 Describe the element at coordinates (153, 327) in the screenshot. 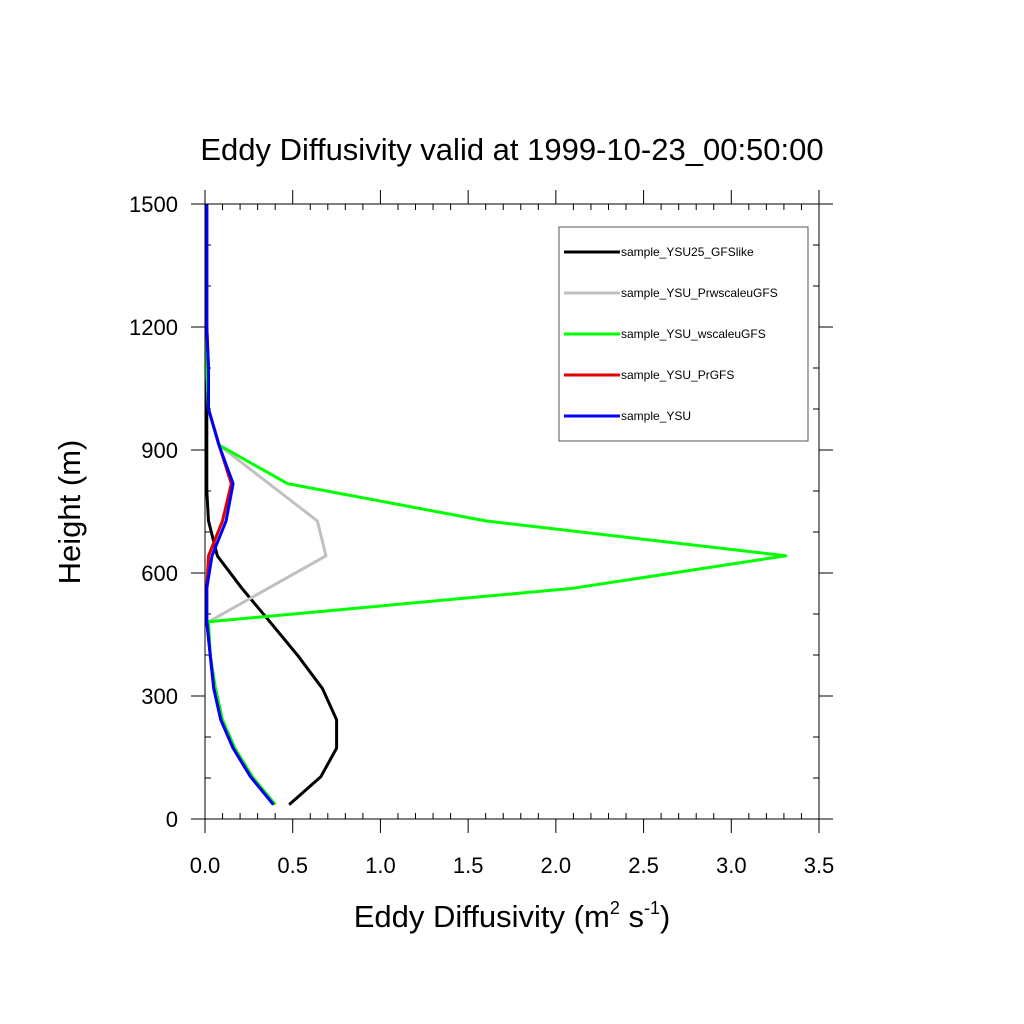

I see `y-tick-label: 1200` at that location.